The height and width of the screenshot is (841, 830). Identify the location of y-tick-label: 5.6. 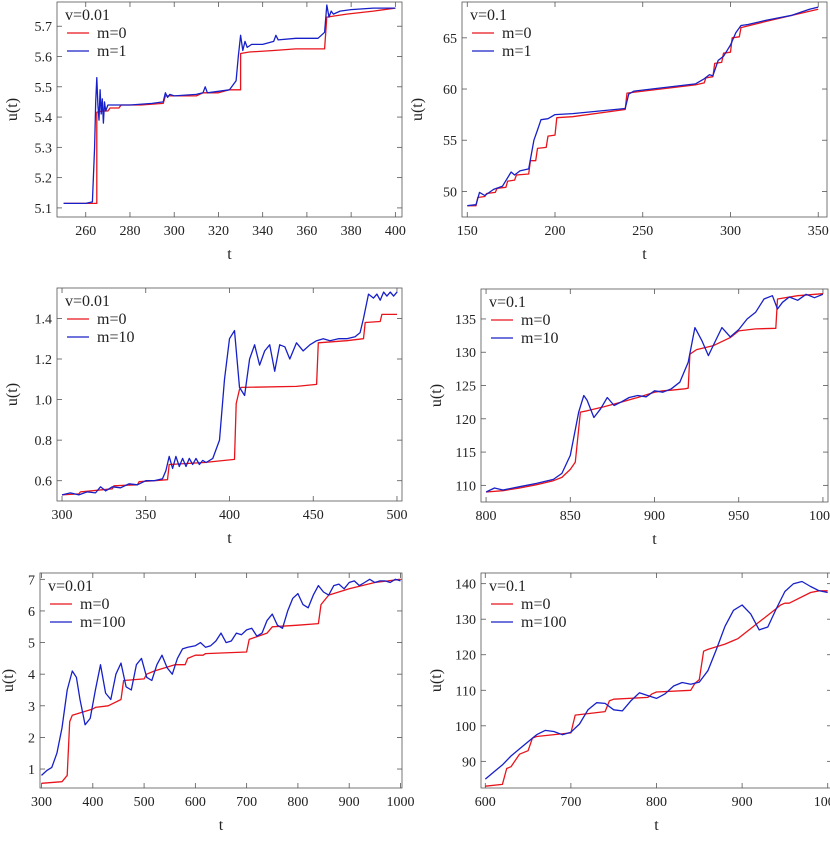
(44, 58).